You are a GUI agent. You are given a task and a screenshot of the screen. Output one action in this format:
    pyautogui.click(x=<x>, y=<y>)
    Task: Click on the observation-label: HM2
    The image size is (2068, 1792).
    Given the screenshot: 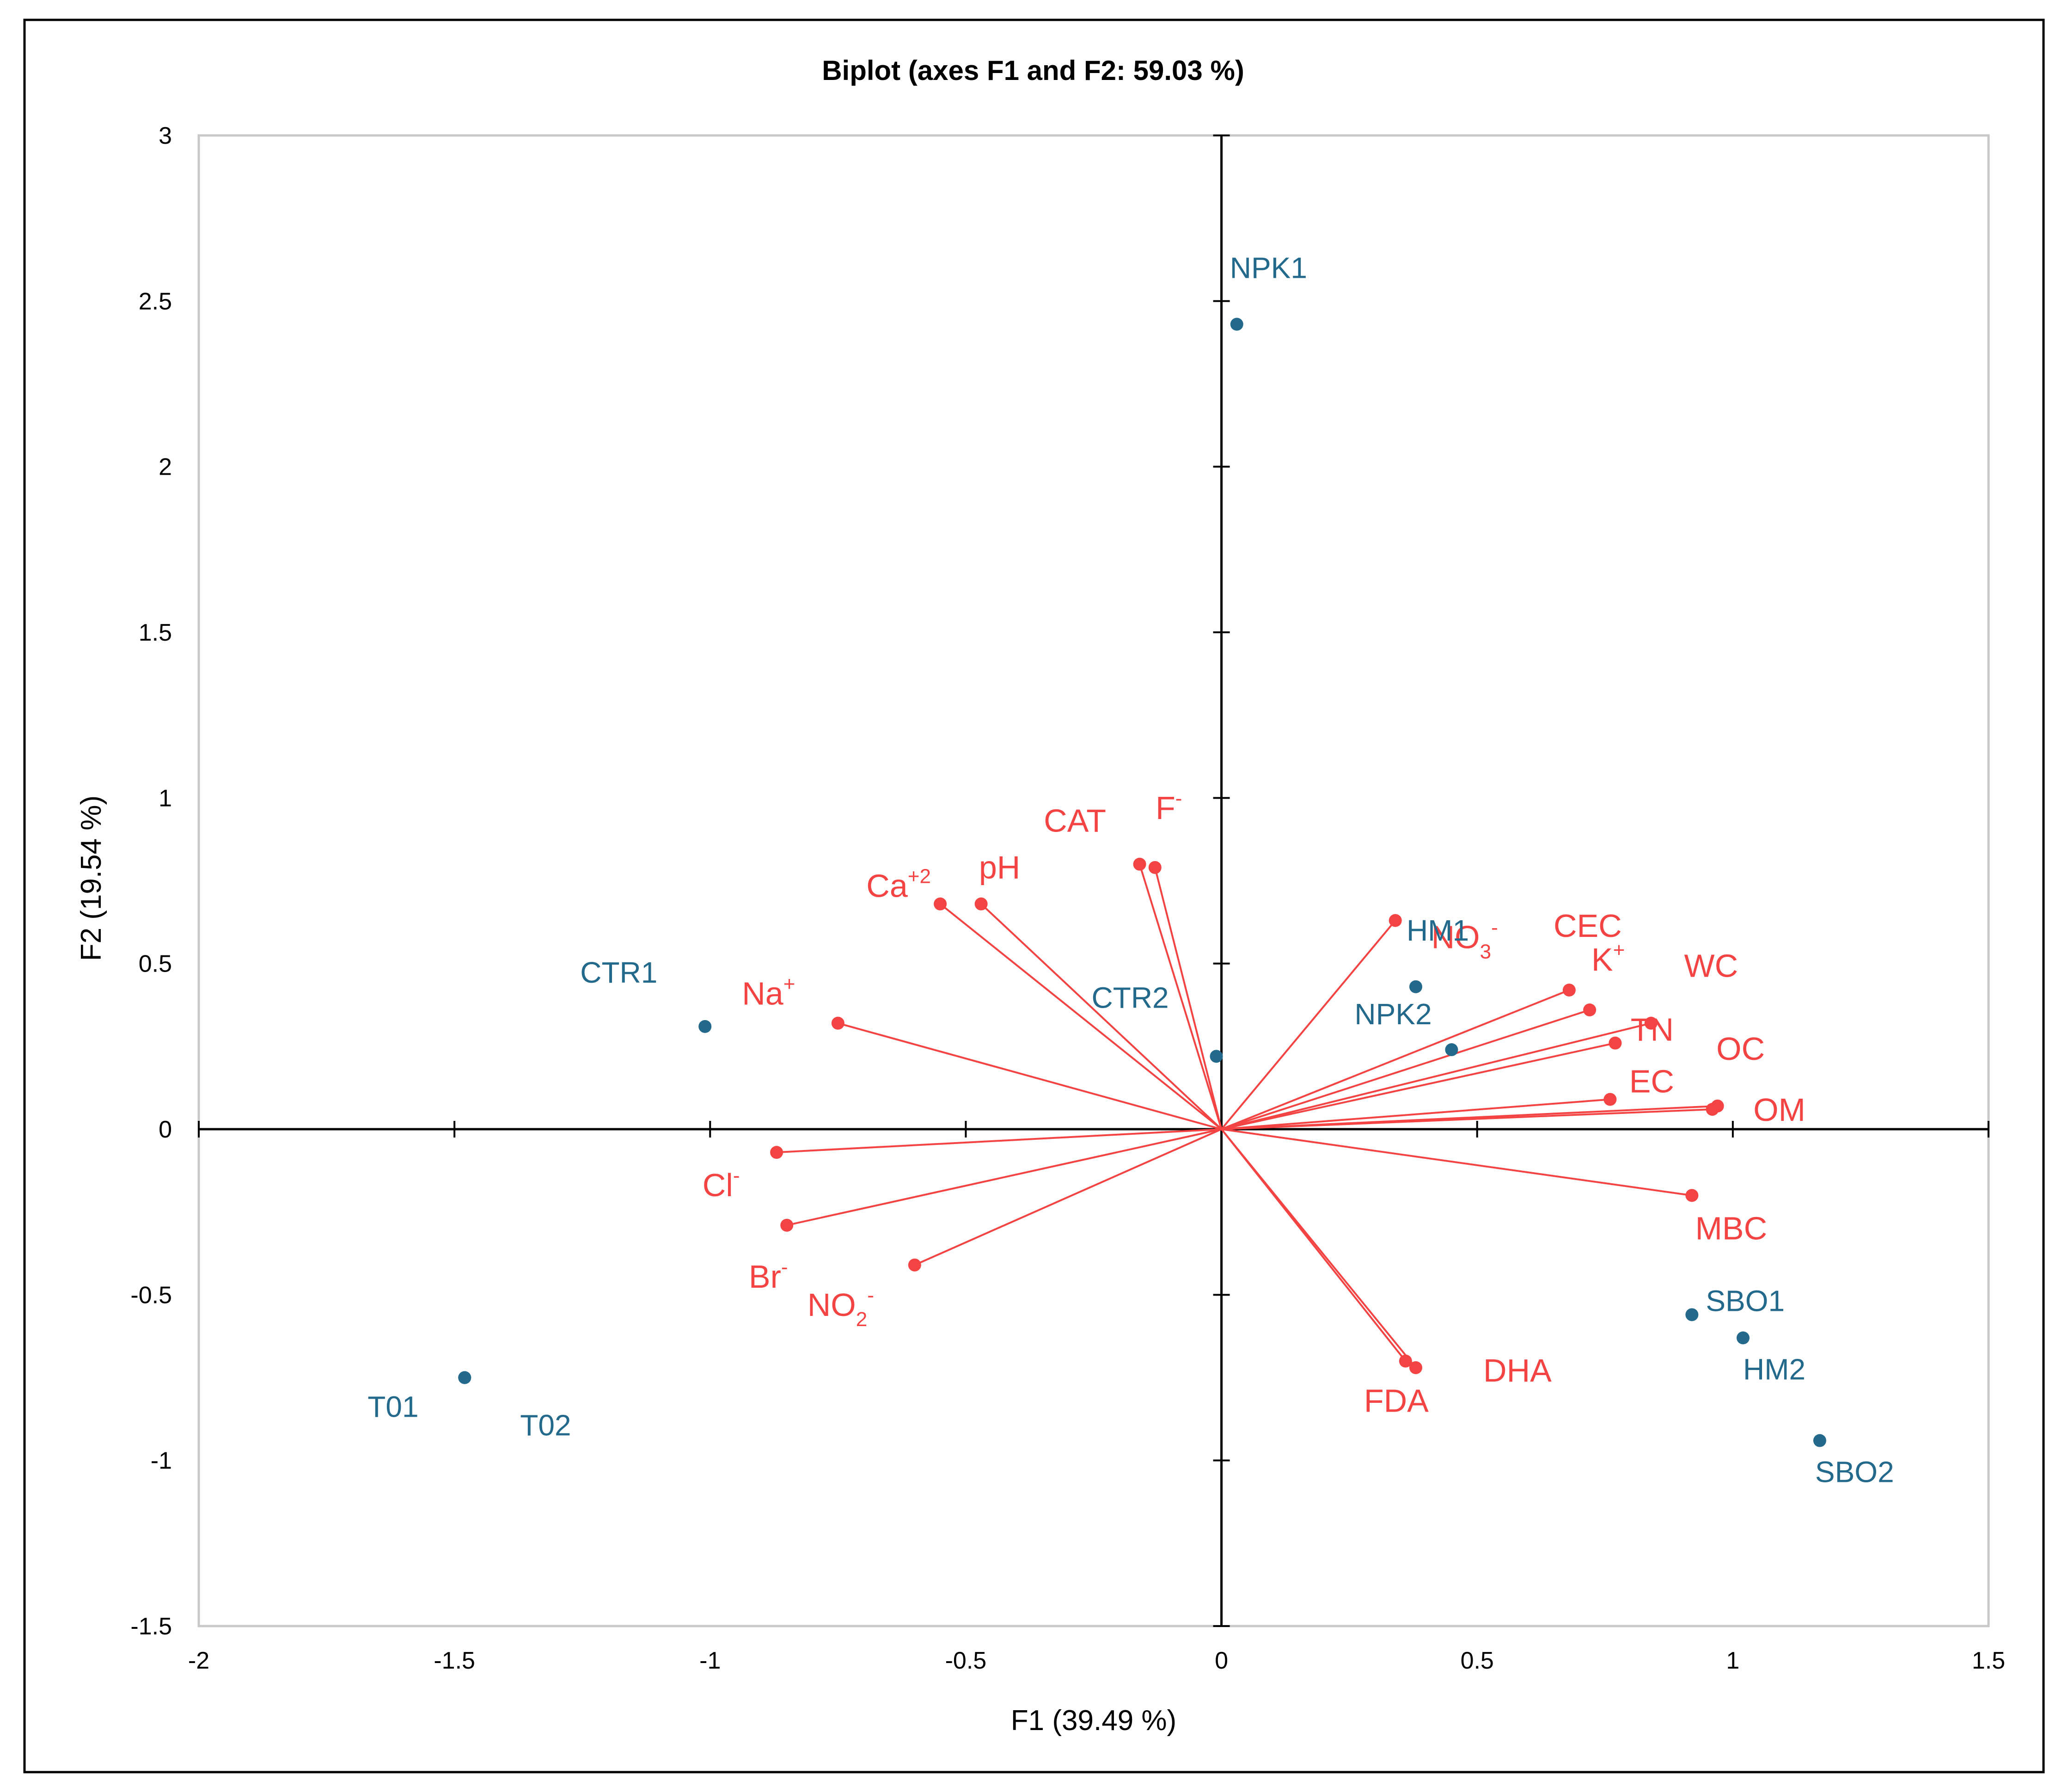 What is the action you would take?
    pyautogui.click(x=1774, y=1369)
    